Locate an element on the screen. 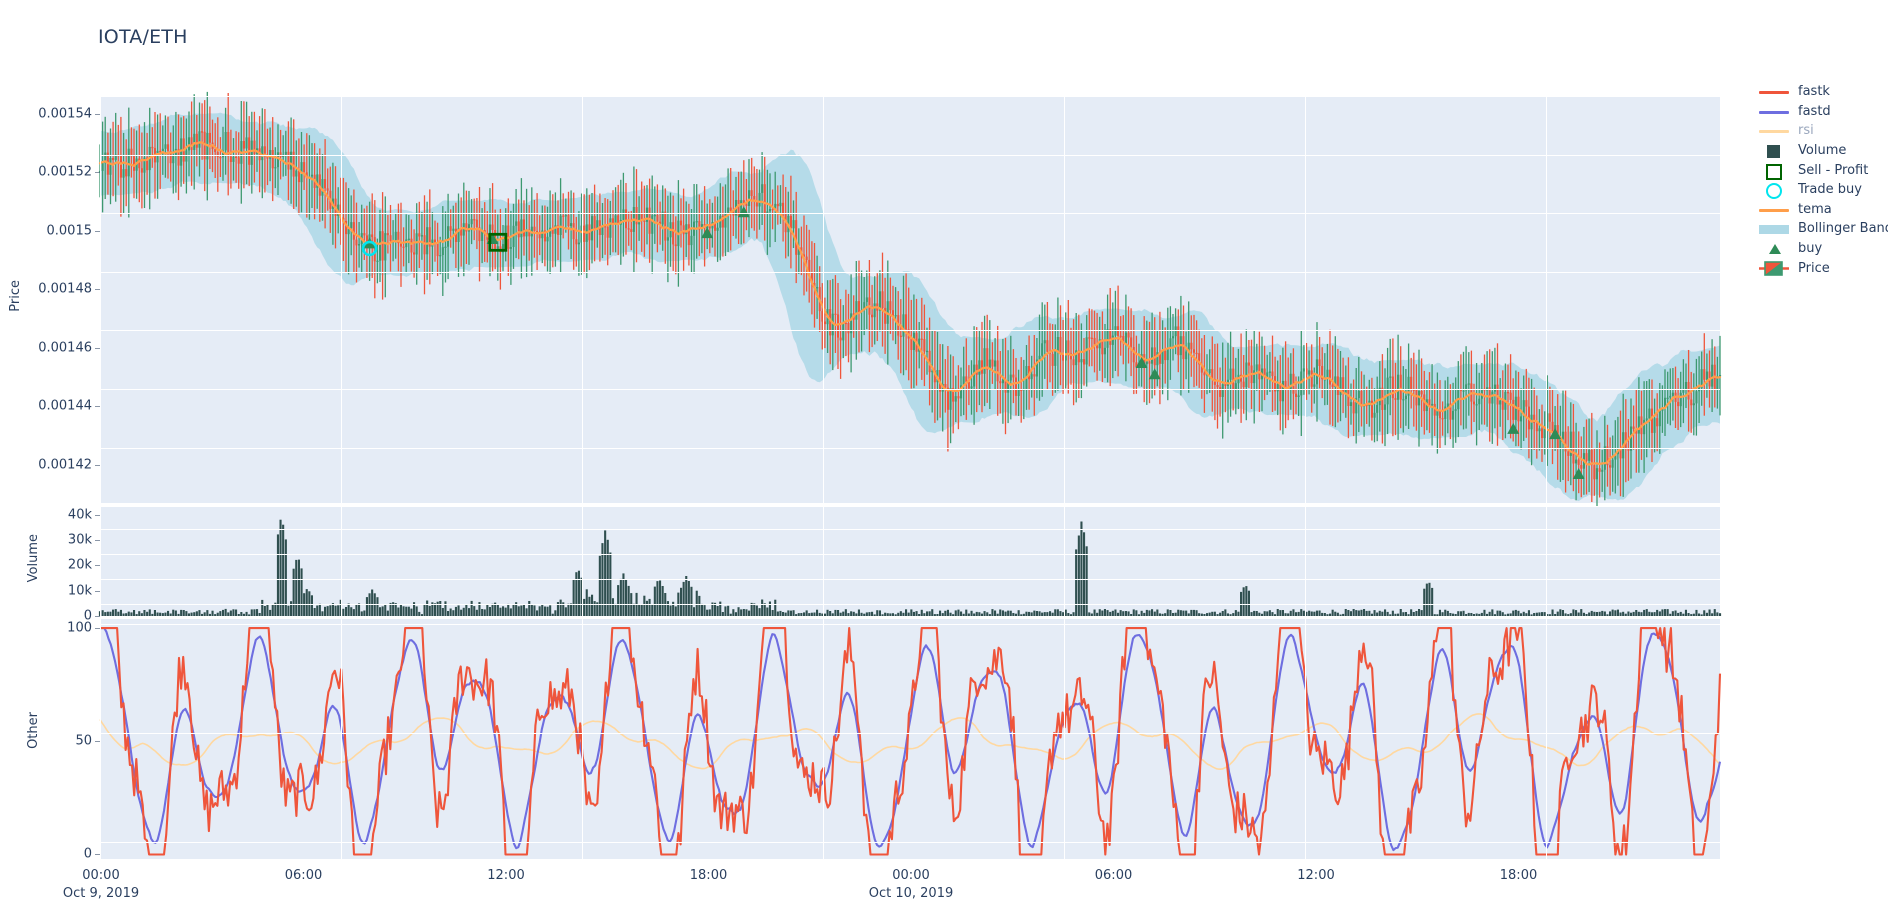 Image resolution: width=1888 pixels, height=909 pixels. other-axis-title: Other is located at coordinates (33, 730).